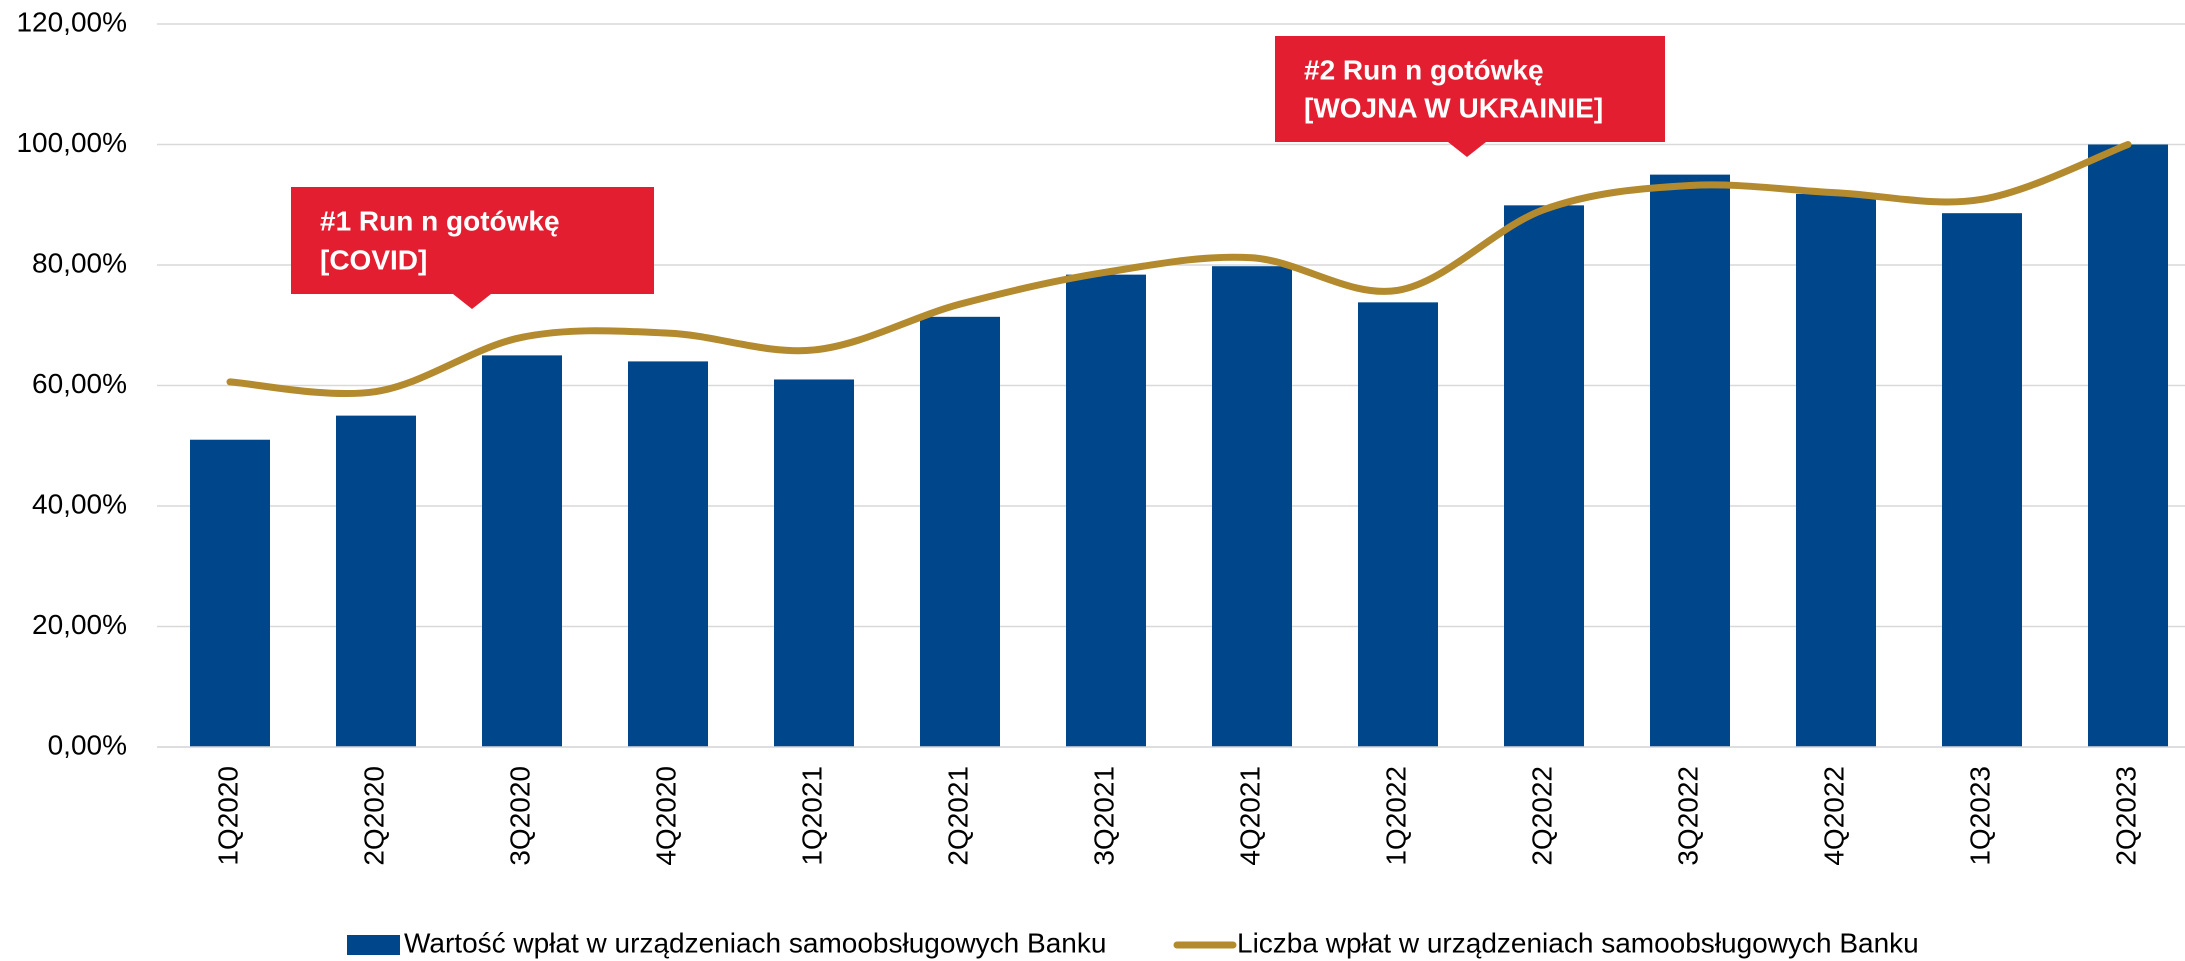 This screenshot has width=2185, height=961. Describe the element at coordinates (227, 816) in the screenshot. I see `x-tick-label: 1Q2020` at that location.